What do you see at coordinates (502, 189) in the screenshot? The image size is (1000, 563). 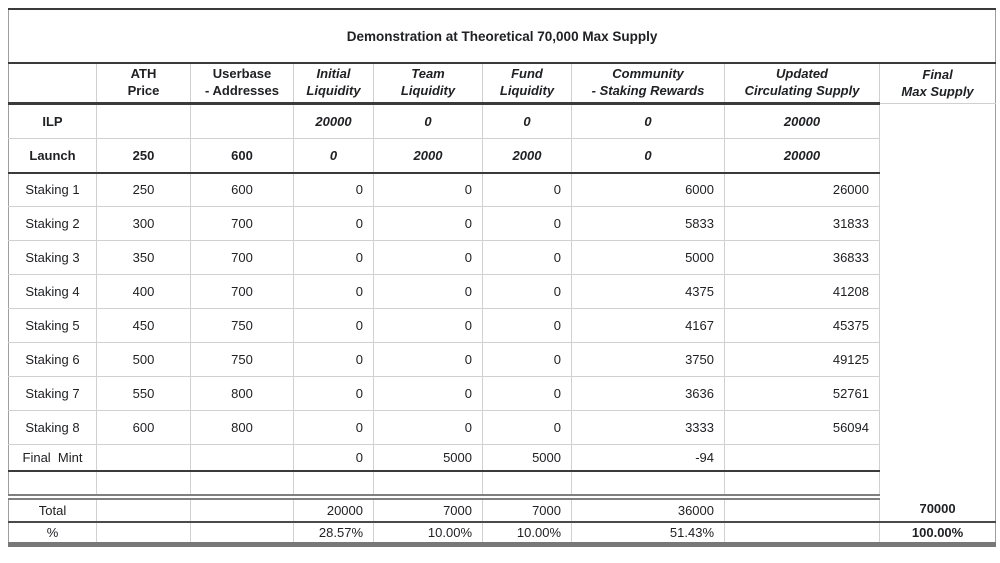 I see `table-row: Staking 1 250 600 0 0 0 6000 26000` at bounding box center [502, 189].